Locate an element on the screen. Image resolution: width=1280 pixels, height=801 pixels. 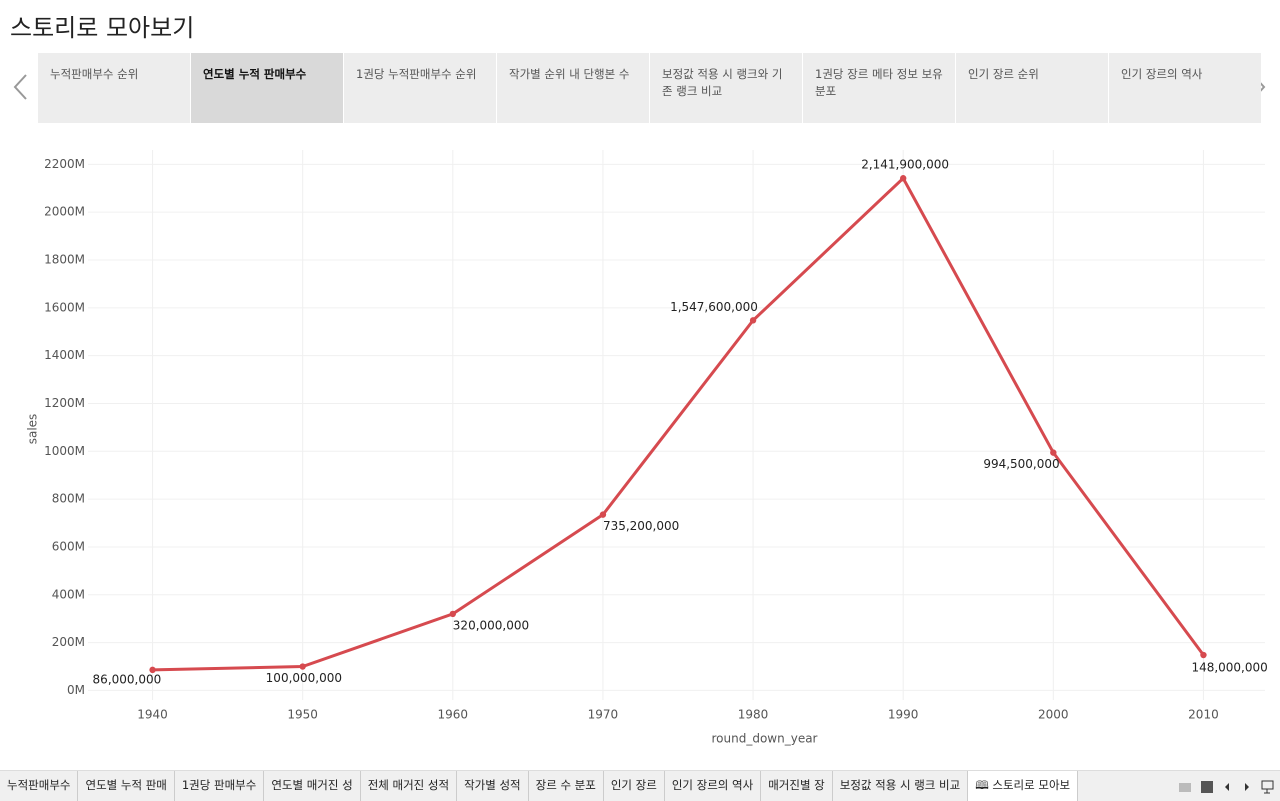
x-tick-label: 1950 is located at coordinates (302, 715).